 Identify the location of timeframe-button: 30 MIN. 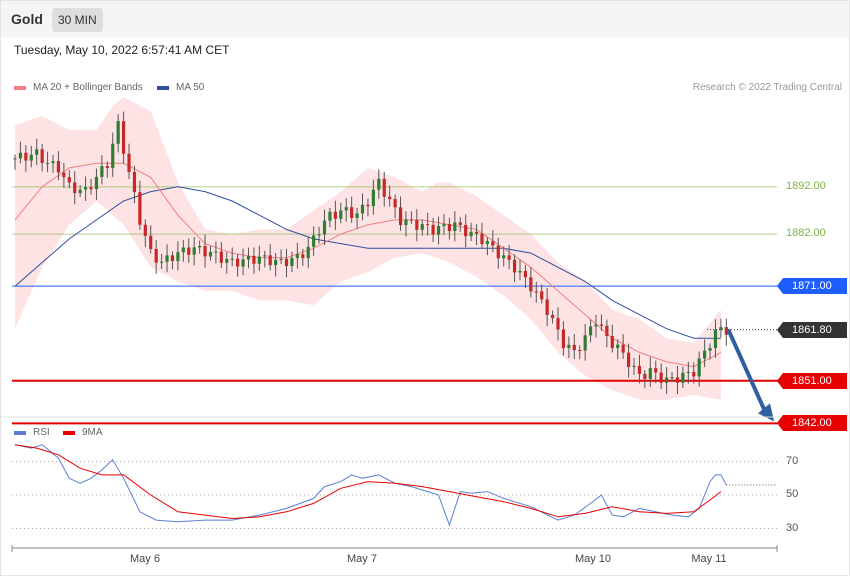
(77, 20).